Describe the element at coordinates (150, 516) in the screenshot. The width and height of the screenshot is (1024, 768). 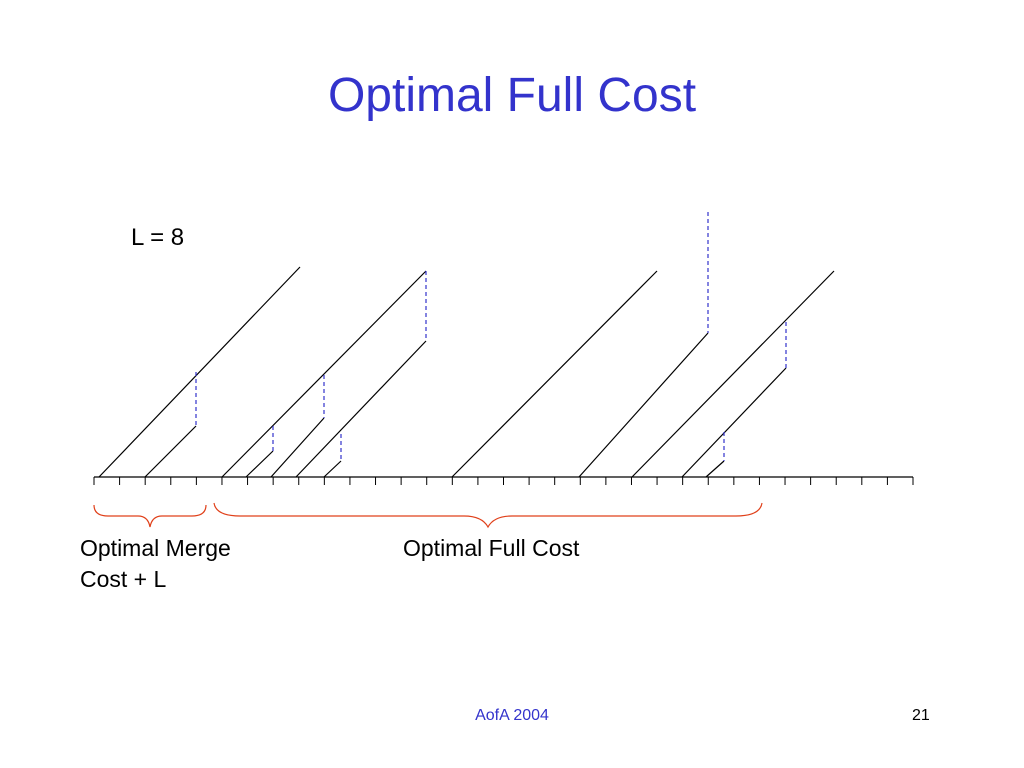
I see `brace-left` at that location.